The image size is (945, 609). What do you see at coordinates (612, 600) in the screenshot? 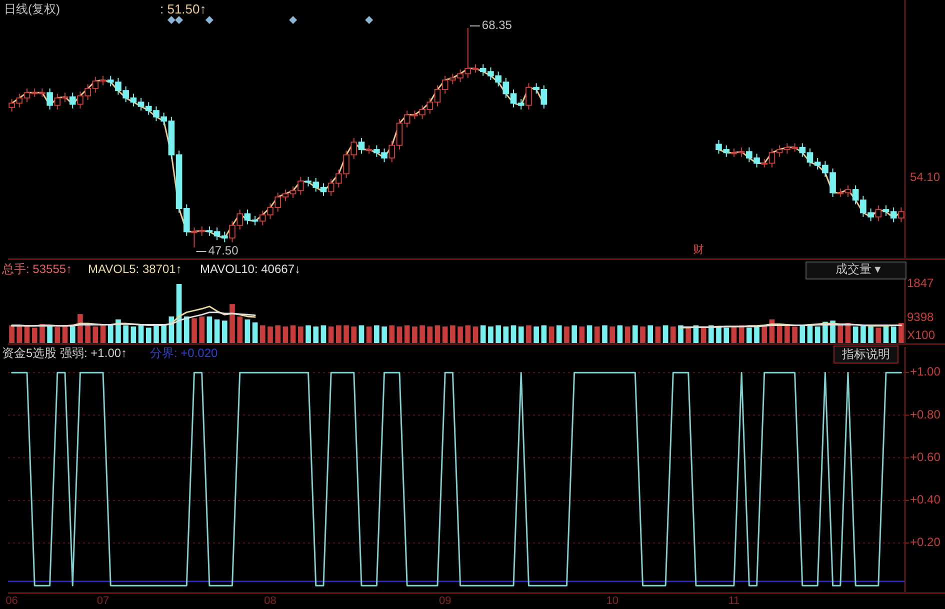
I see `x-tick-label: 10` at bounding box center [612, 600].